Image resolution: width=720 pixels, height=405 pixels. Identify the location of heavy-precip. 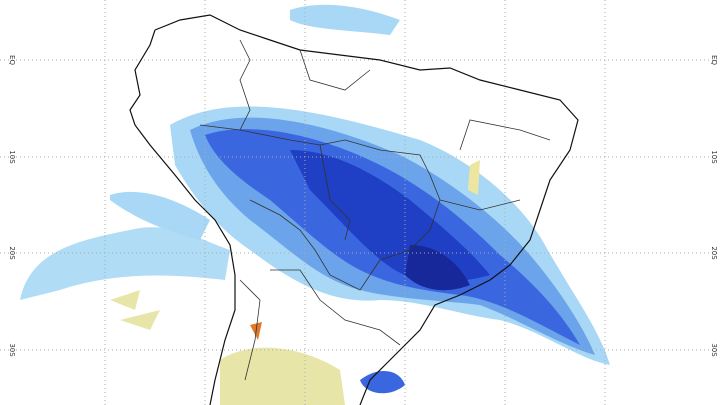
(382, 382).